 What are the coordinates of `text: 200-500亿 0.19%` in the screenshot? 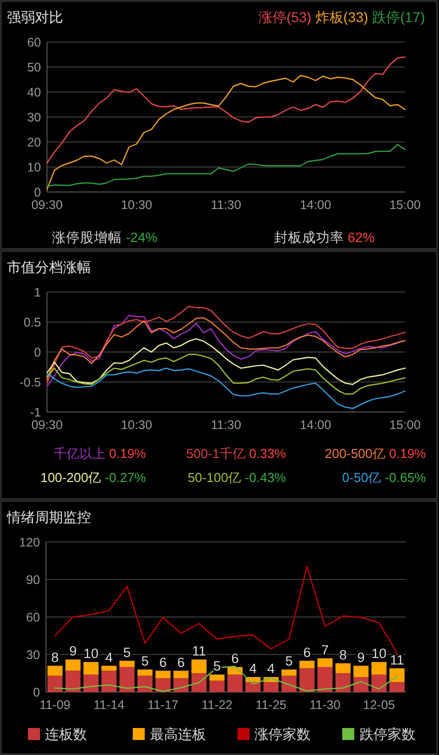 It's located at (375, 453).